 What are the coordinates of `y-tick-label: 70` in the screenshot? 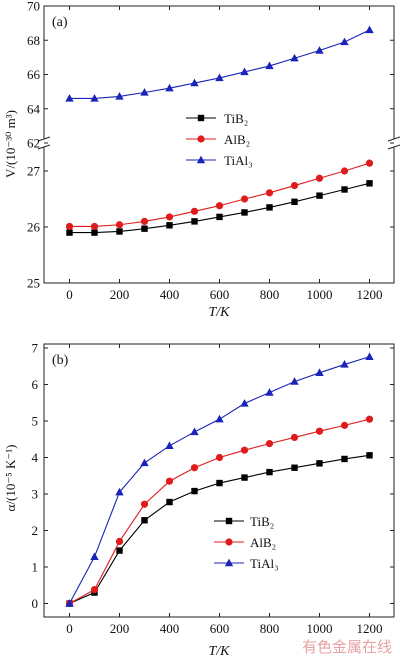 It's located at (33, 7).